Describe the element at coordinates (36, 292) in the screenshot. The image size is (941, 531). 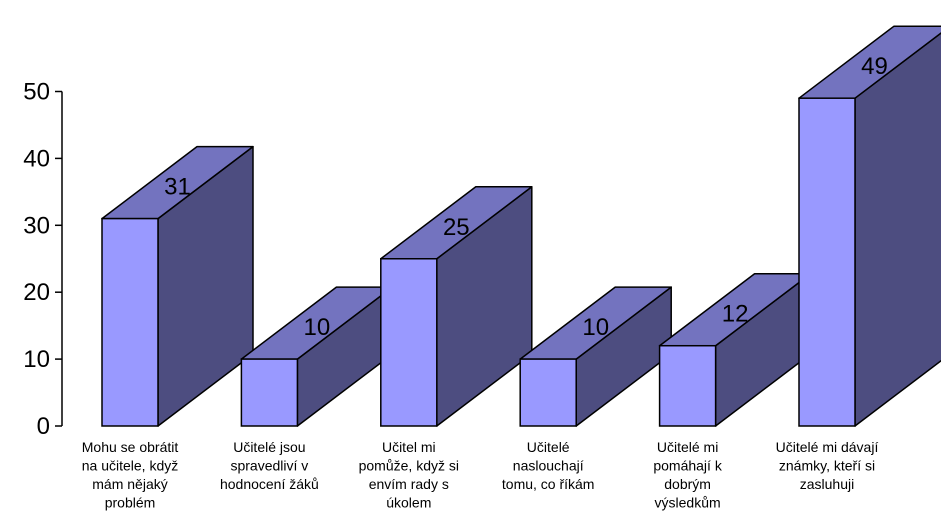
I see `y-tick-label: 20` at that location.